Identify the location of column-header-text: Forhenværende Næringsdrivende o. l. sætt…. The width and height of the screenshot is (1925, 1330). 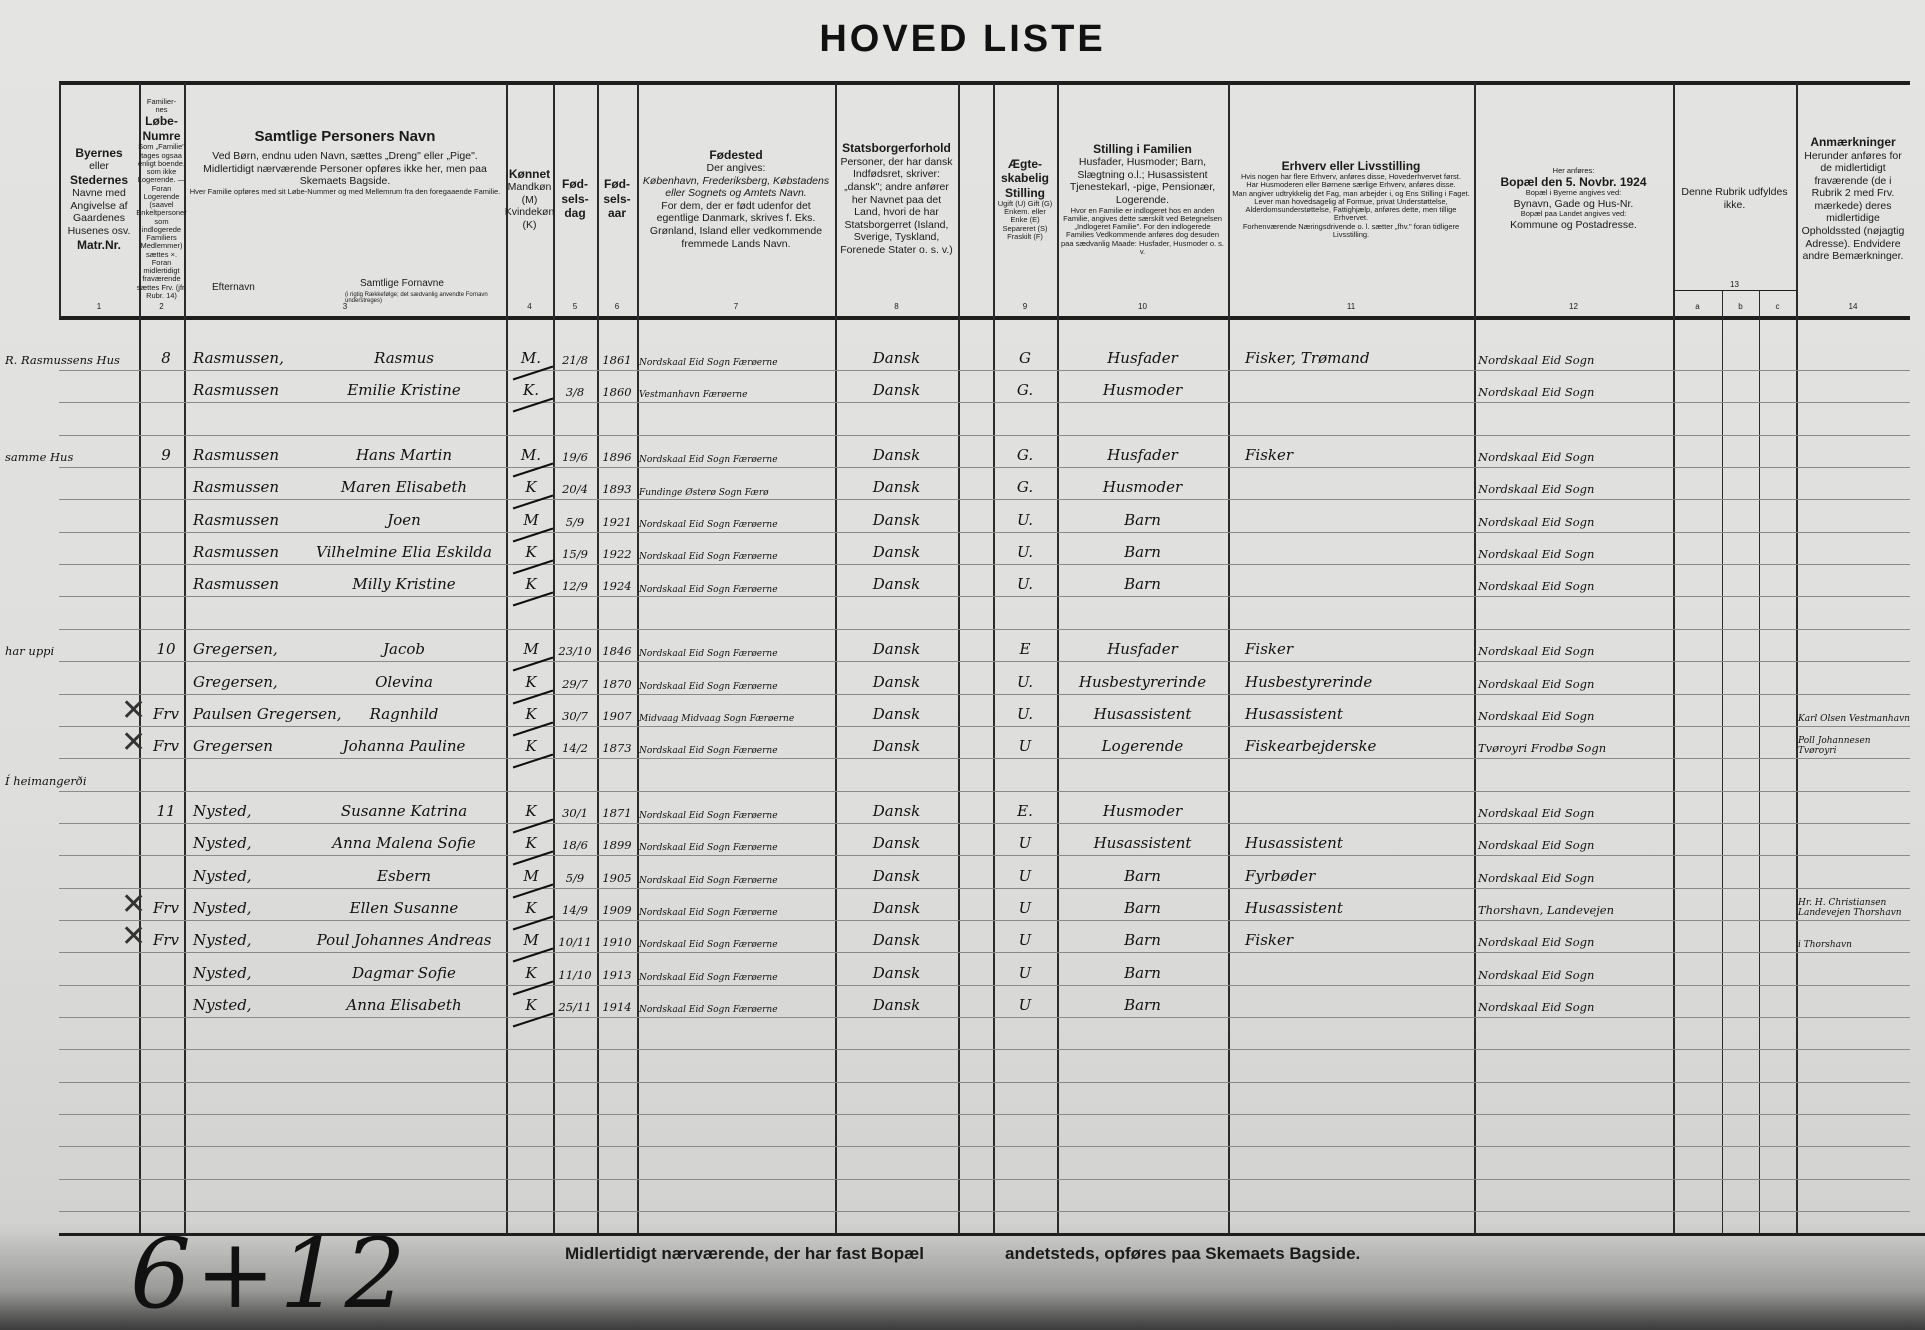
(1351, 230).